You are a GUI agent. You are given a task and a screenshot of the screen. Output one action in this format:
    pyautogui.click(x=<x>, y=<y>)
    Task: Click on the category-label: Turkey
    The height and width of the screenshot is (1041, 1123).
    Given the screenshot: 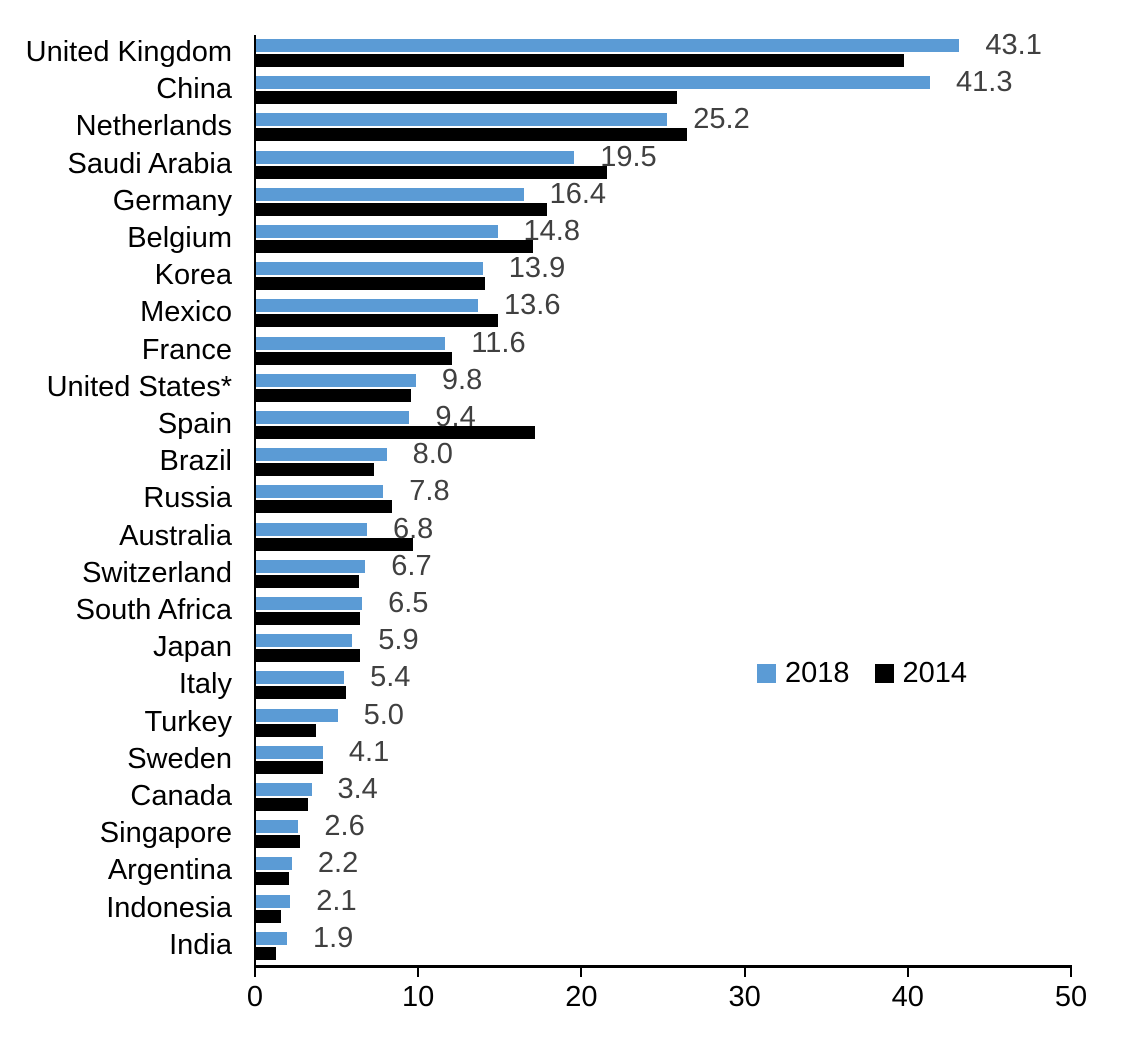 What is the action you would take?
    pyautogui.click(x=188, y=721)
    